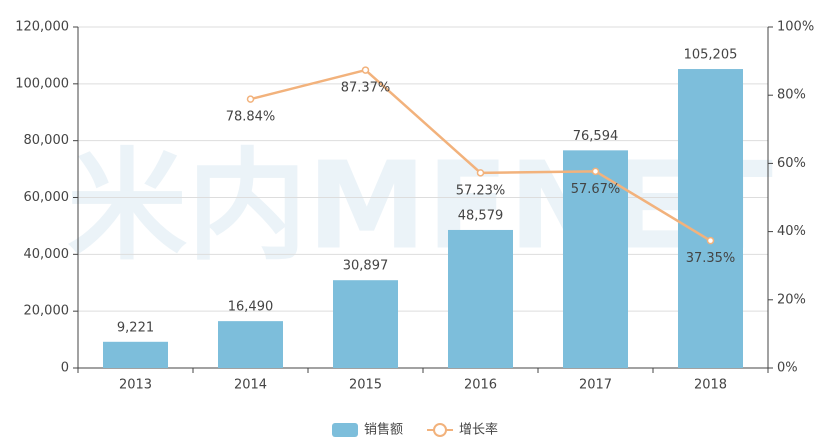  Describe the element at coordinates (135, 385) in the screenshot. I see `x-tick-label: 2013` at that location.